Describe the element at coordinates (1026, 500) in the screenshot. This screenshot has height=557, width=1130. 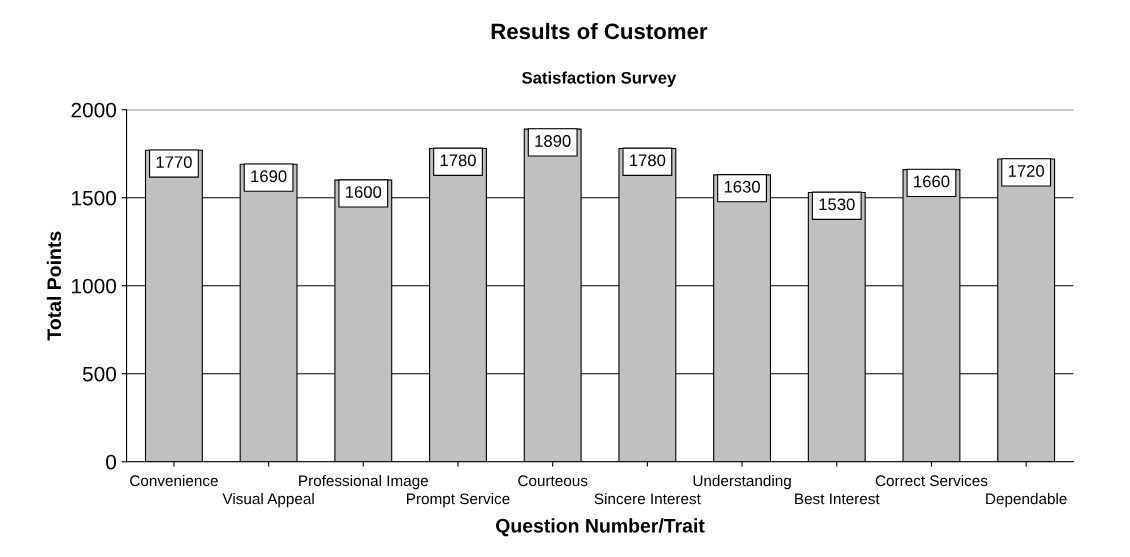
I see `x-tick-label: Dependable` at that location.